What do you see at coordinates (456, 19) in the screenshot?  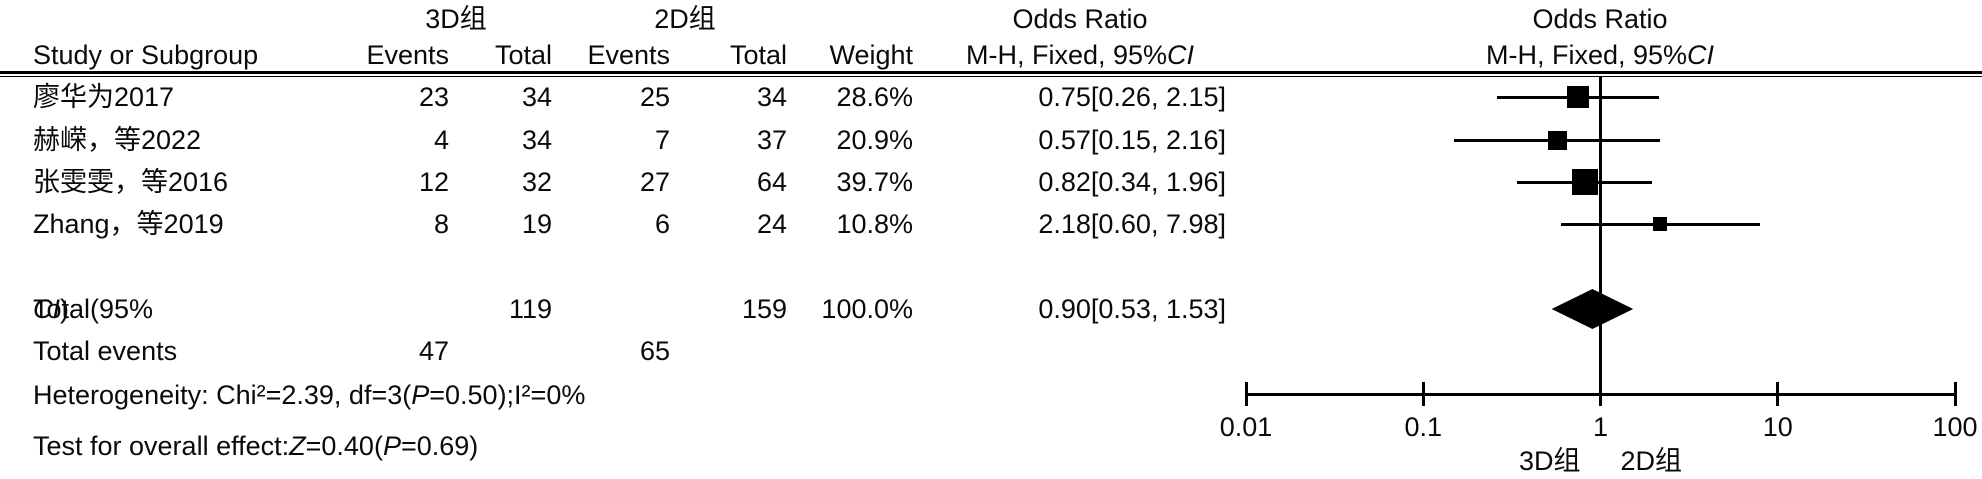 I see `group-3d-header: 3D组` at bounding box center [456, 19].